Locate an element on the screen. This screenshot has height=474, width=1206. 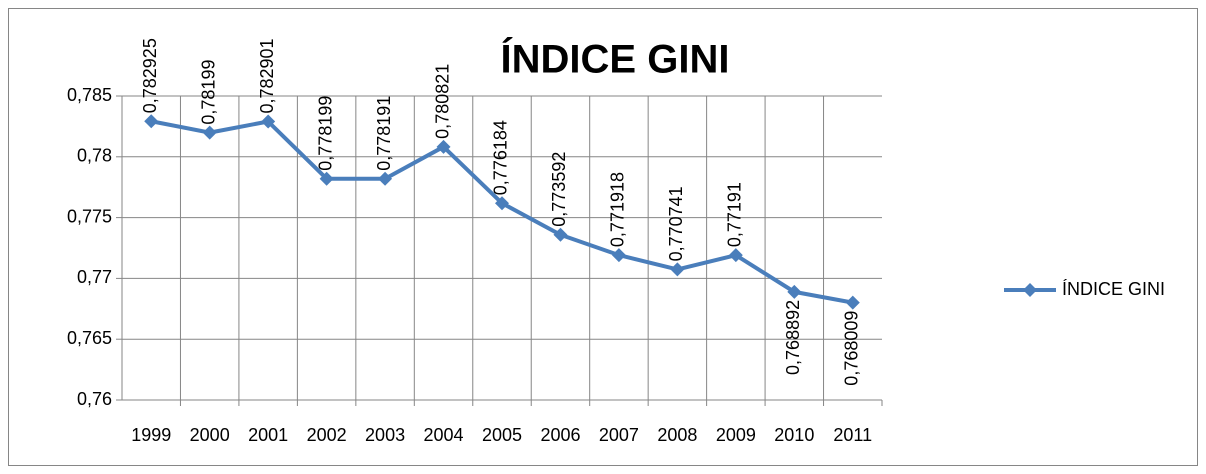
chart-title: ÍNDICE GINI is located at coordinates (615, 59).